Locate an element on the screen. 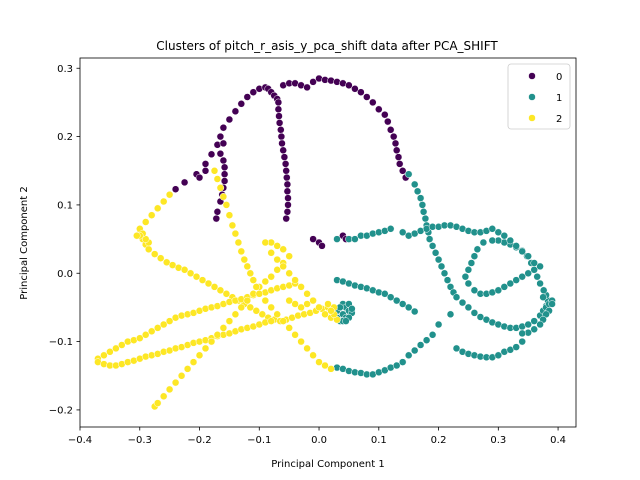 This screenshot has width=640, height=480. legend-box is located at coordinates (539, 96).